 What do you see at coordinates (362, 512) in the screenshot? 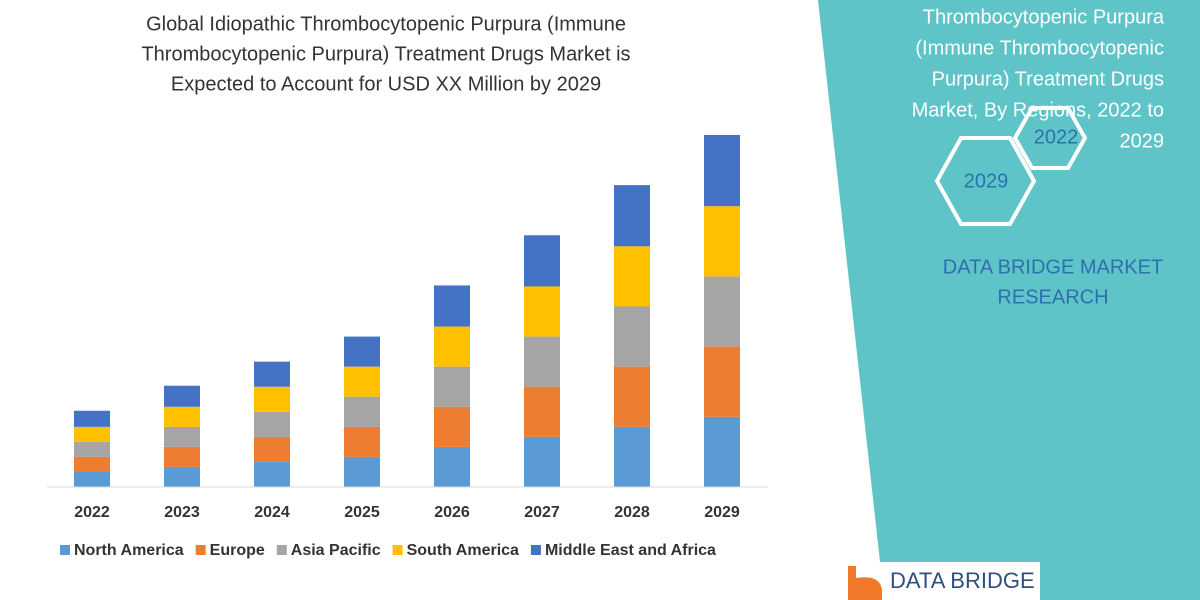
I see `x-tick-label: 2025` at bounding box center [362, 512].